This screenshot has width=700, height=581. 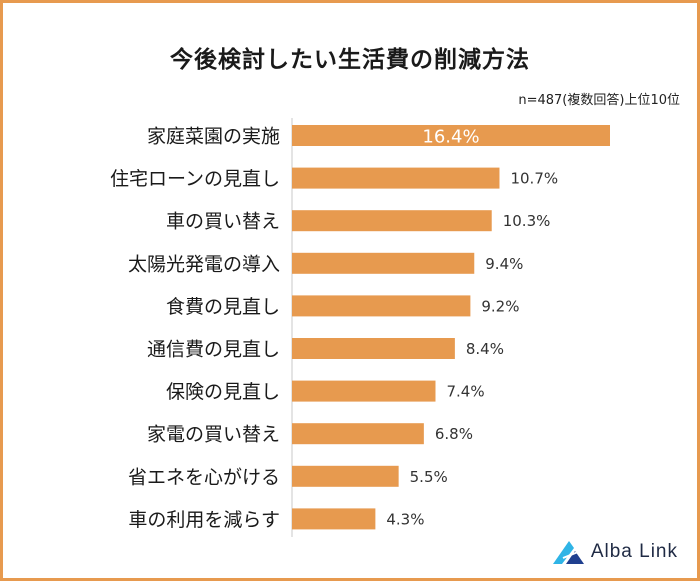 What do you see at coordinates (350, 60) in the screenshot?
I see `chart-title: 今後検討したい生活費の削減方法` at bounding box center [350, 60].